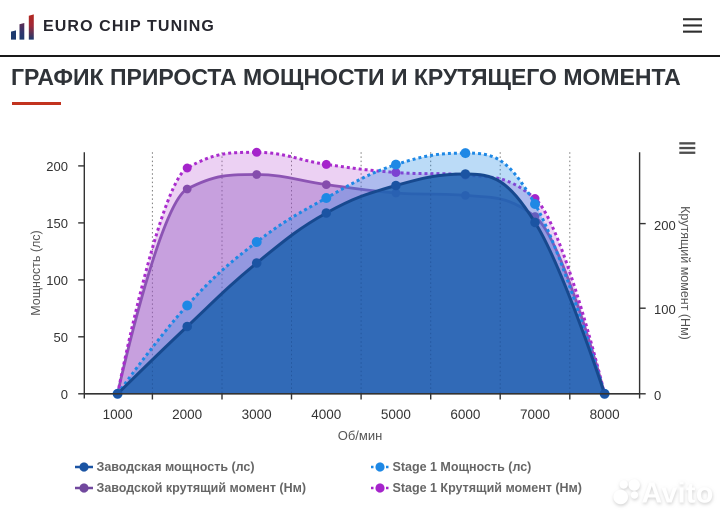  I want to click on svg-text: Avito, so click(678, 494).